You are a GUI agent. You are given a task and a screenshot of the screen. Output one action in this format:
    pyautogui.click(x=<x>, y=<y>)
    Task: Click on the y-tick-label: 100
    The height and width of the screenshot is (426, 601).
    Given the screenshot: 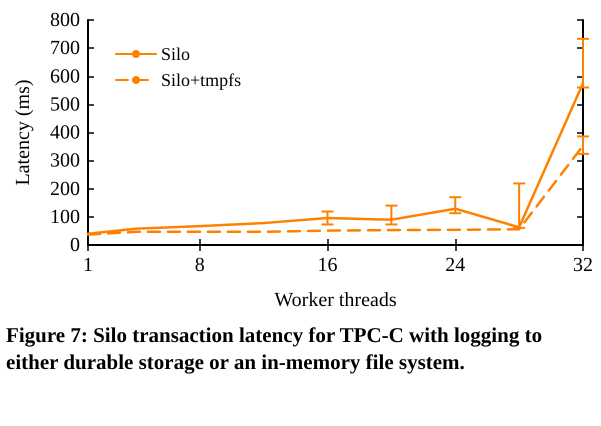 What is the action you would take?
    pyautogui.click(x=65, y=217)
    